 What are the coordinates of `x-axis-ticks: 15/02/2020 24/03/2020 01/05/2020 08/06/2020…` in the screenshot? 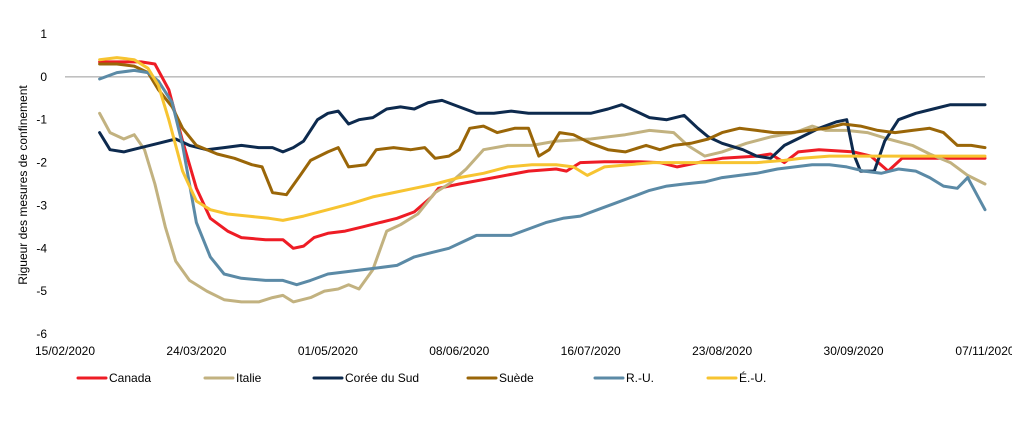 It's located at (523, 351).